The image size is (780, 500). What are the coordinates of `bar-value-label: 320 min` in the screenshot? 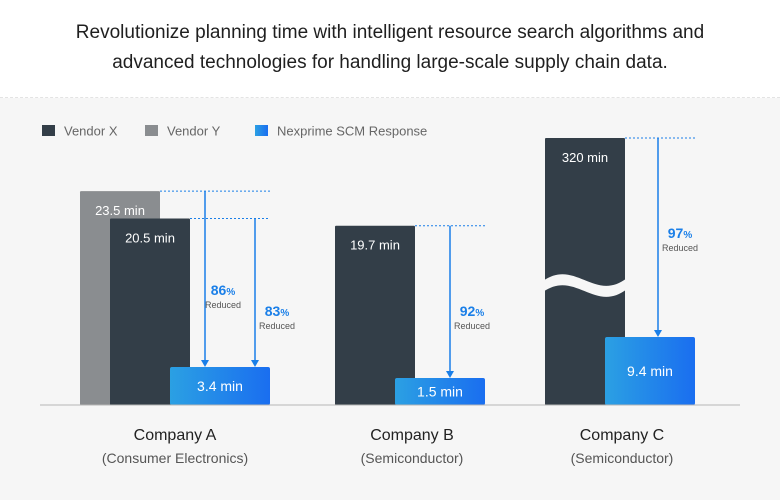 It's located at (585, 157).